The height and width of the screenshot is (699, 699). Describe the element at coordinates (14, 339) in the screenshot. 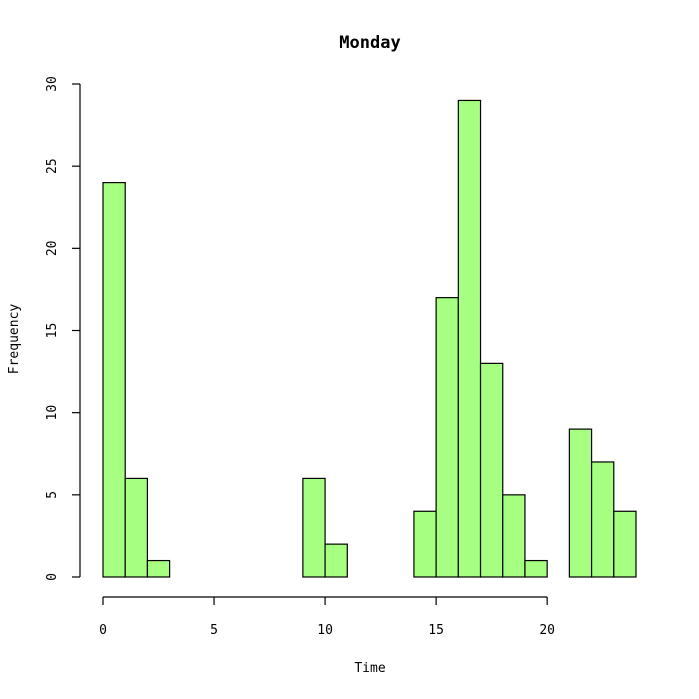

I see `y-axis-label: Frequency` at that location.